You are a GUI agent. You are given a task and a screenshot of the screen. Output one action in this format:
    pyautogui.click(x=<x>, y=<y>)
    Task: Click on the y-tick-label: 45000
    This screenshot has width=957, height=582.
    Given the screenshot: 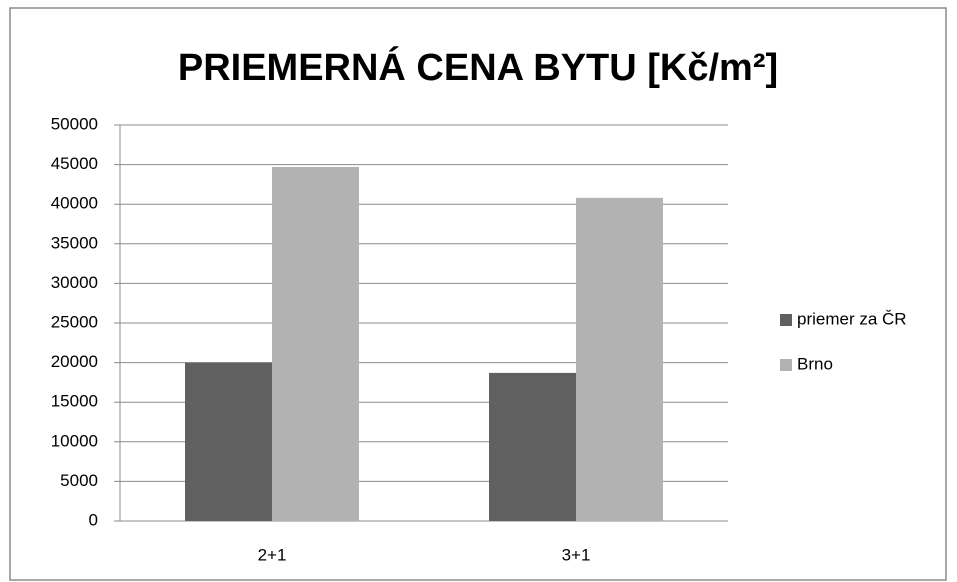 What is the action you would take?
    pyautogui.click(x=74, y=163)
    